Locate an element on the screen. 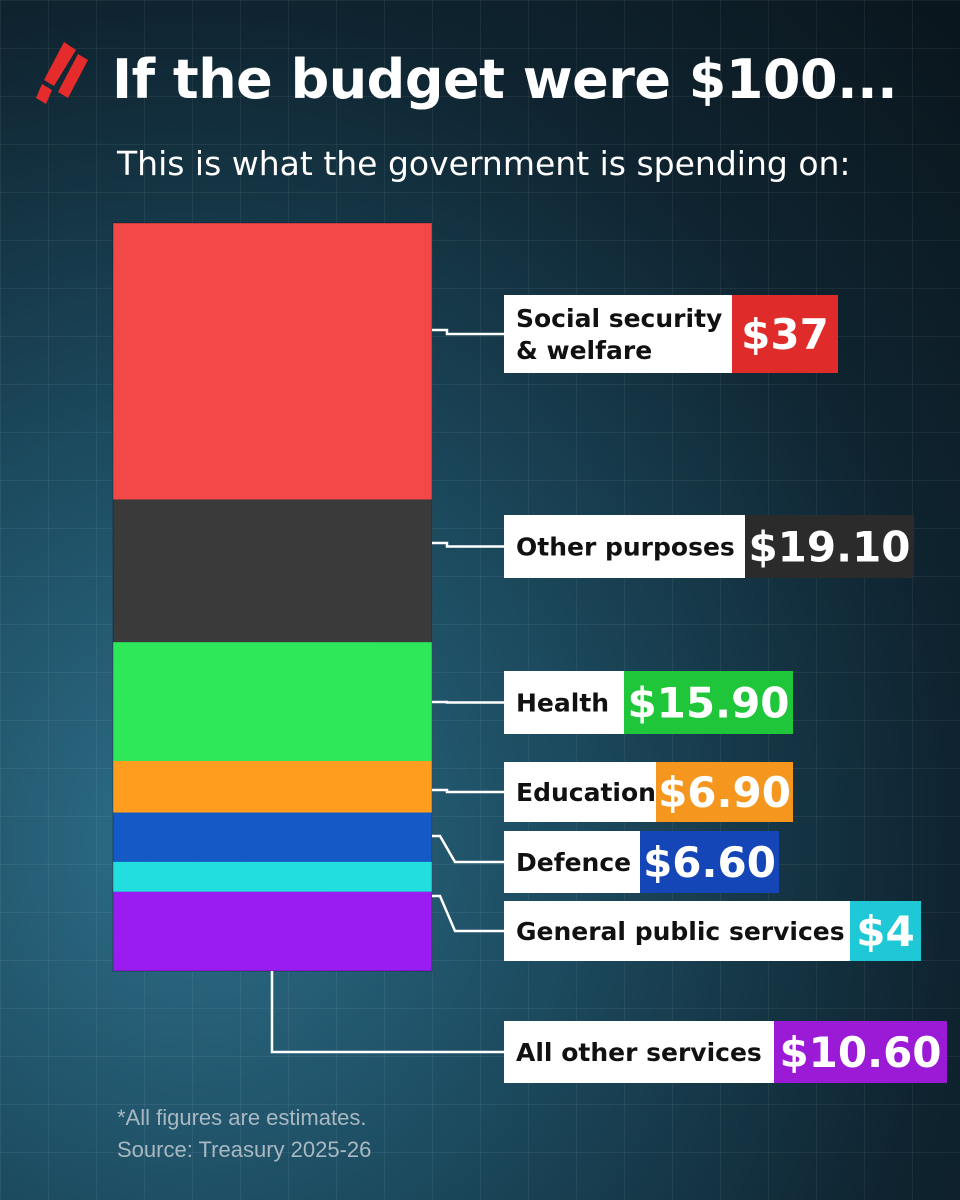 This screenshot has width=960, height=1200. footnote-estimates: *All figures are estimates. is located at coordinates (242, 1117).